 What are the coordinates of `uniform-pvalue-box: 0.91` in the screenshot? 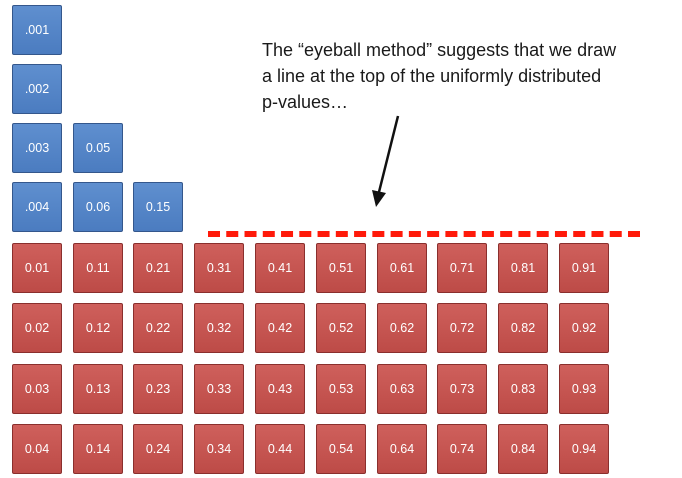 It's located at (584, 268).